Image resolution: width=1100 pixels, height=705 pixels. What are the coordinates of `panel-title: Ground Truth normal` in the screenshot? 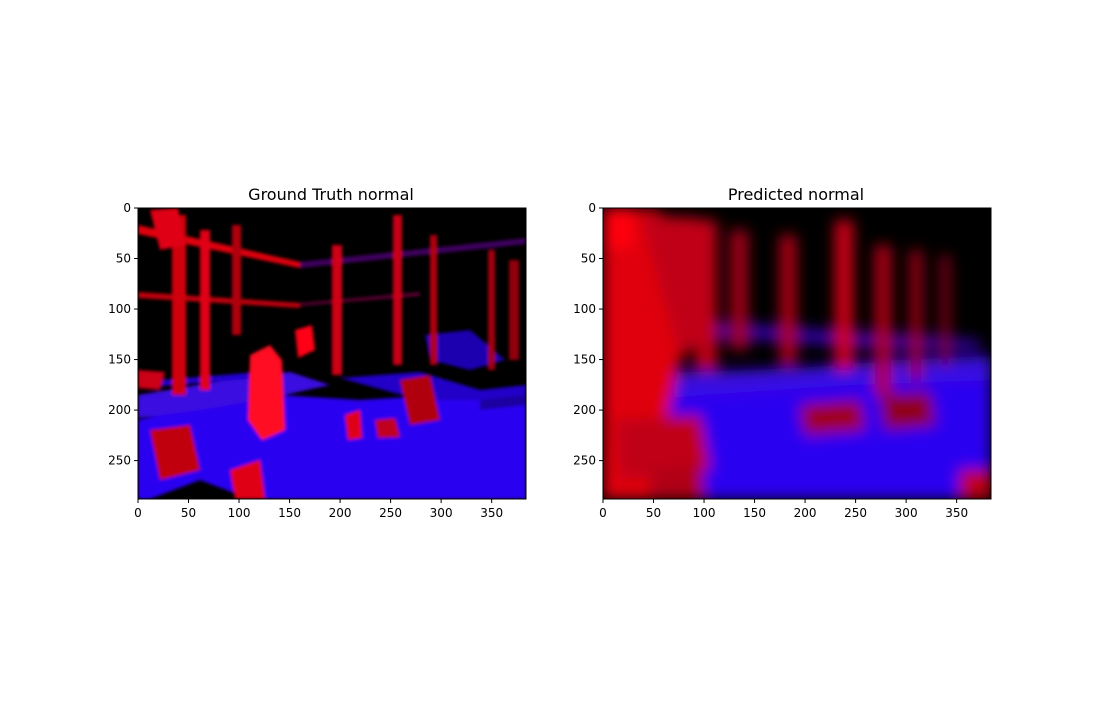 It's located at (331, 194).